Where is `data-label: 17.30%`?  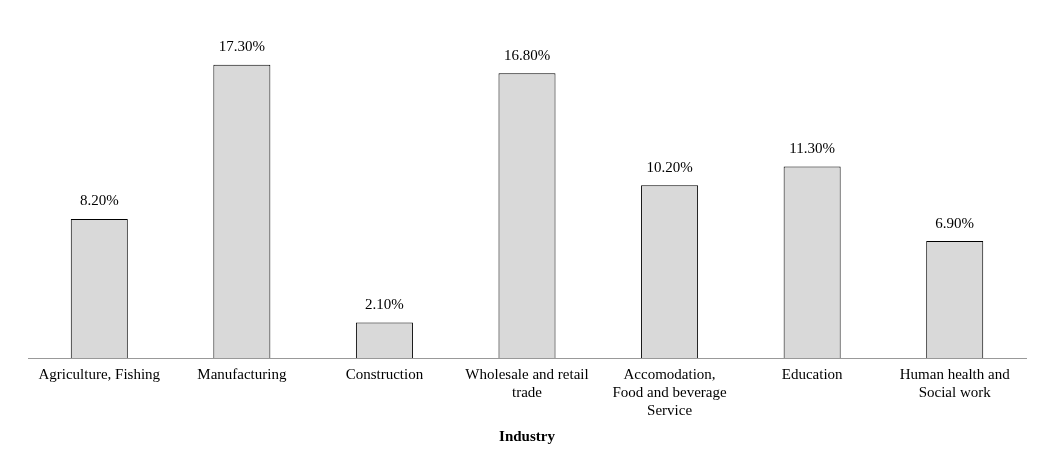 data-label: 17.30% is located at coordinates (241, 46).